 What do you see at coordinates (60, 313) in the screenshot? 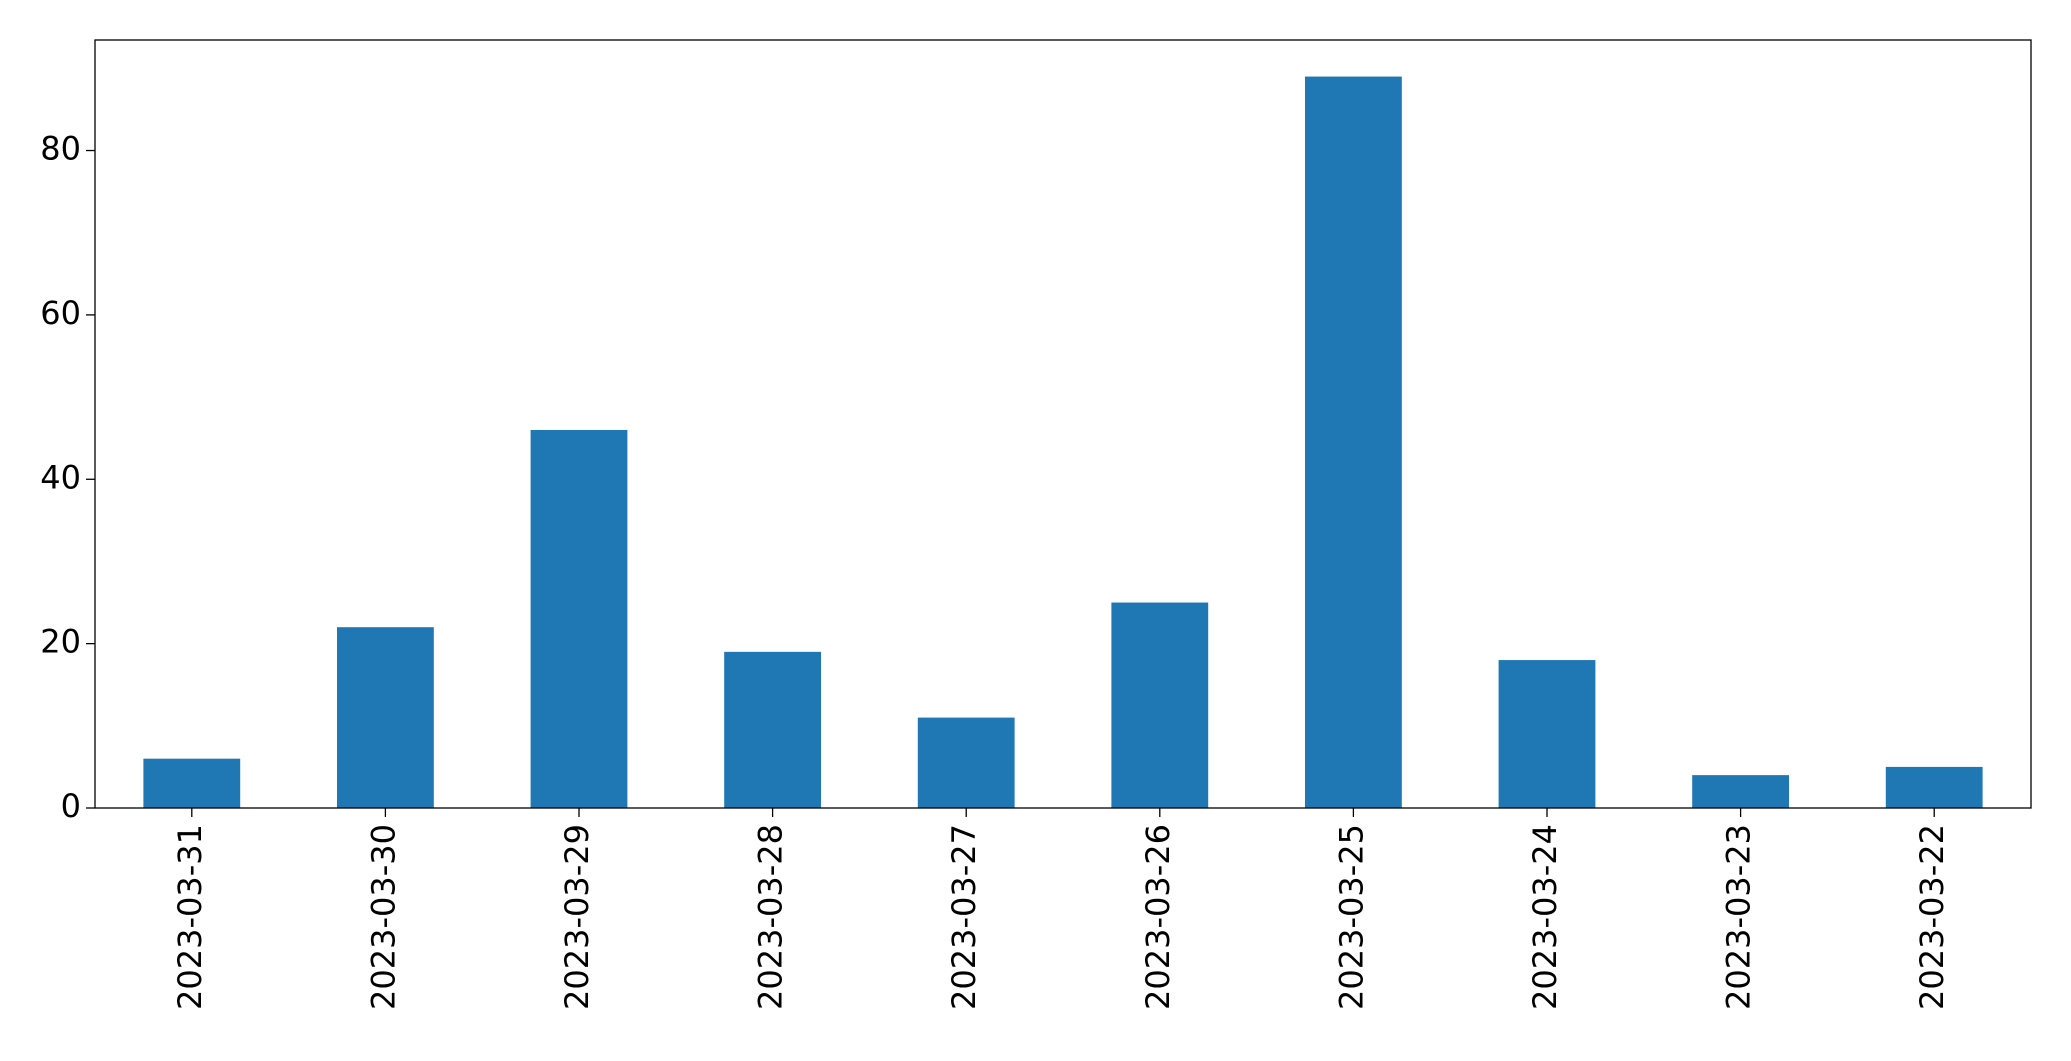
I see `y-tick-label: 60` at bounding box center [60, 313].